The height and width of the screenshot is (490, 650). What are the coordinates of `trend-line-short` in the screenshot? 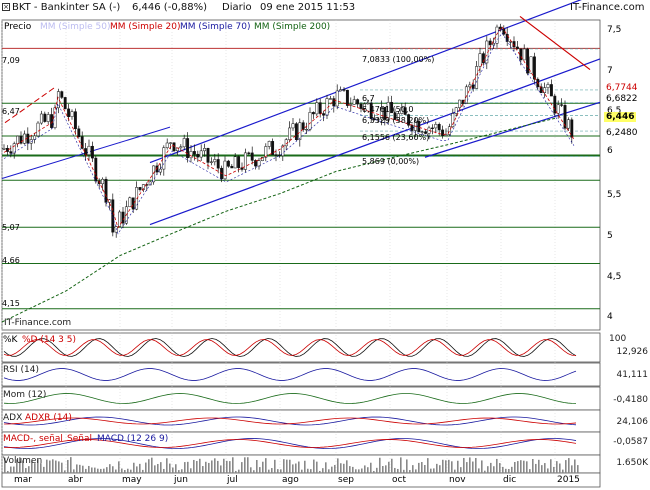 It's located at (512, 129).